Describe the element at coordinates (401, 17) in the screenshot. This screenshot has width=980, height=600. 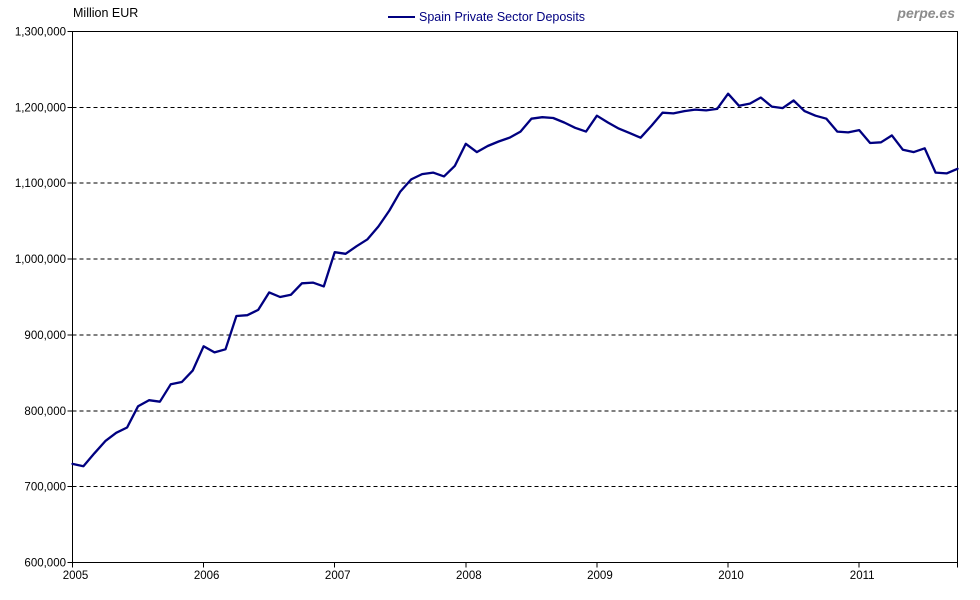
I see `legend-line-swatch` at that location.